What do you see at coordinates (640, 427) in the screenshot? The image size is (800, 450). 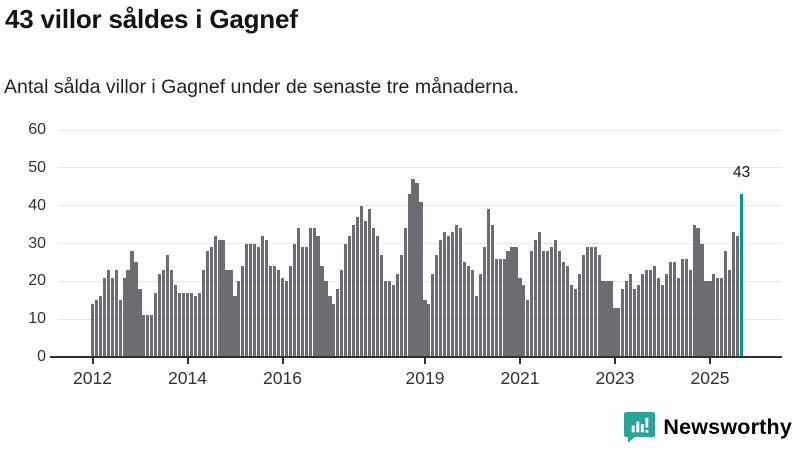 I see `newsworthy-bar-chart-speech-bubble-icon` at bounding box center [640, 427].